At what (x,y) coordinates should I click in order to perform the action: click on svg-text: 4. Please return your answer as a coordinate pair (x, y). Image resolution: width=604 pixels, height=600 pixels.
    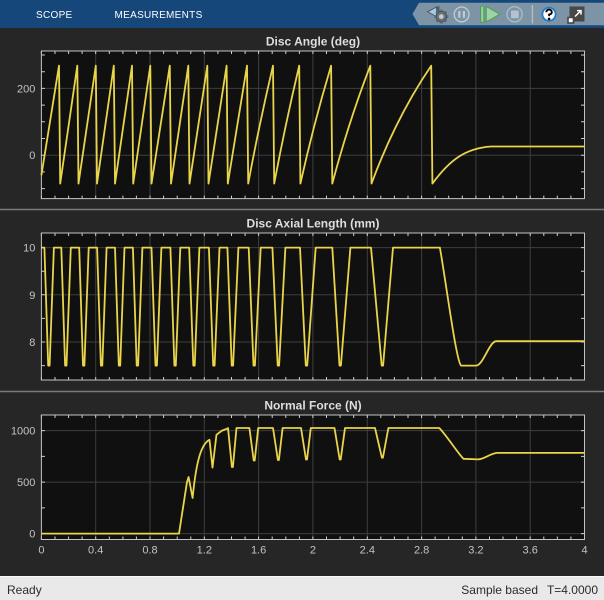
    Looking at the image, I should click on (584, 551).